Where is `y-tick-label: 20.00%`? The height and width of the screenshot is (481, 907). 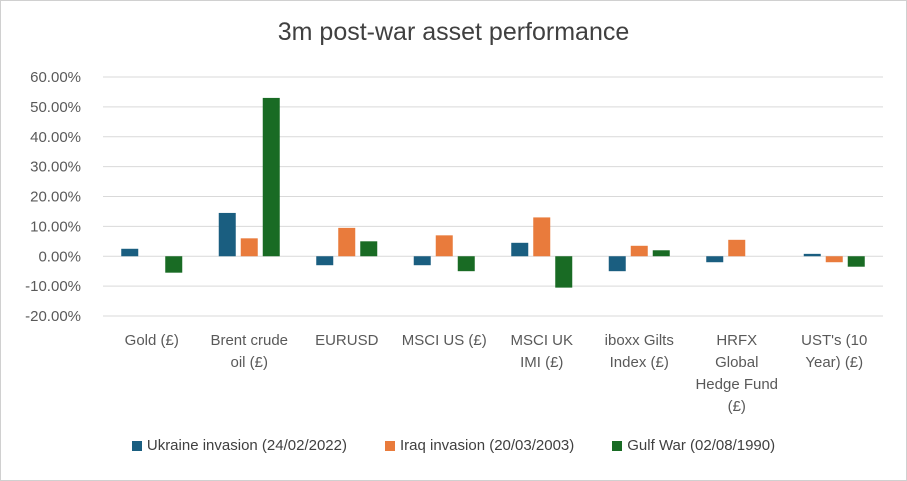 y-tick-label: 20.00% is located at coordinates (55, 197).